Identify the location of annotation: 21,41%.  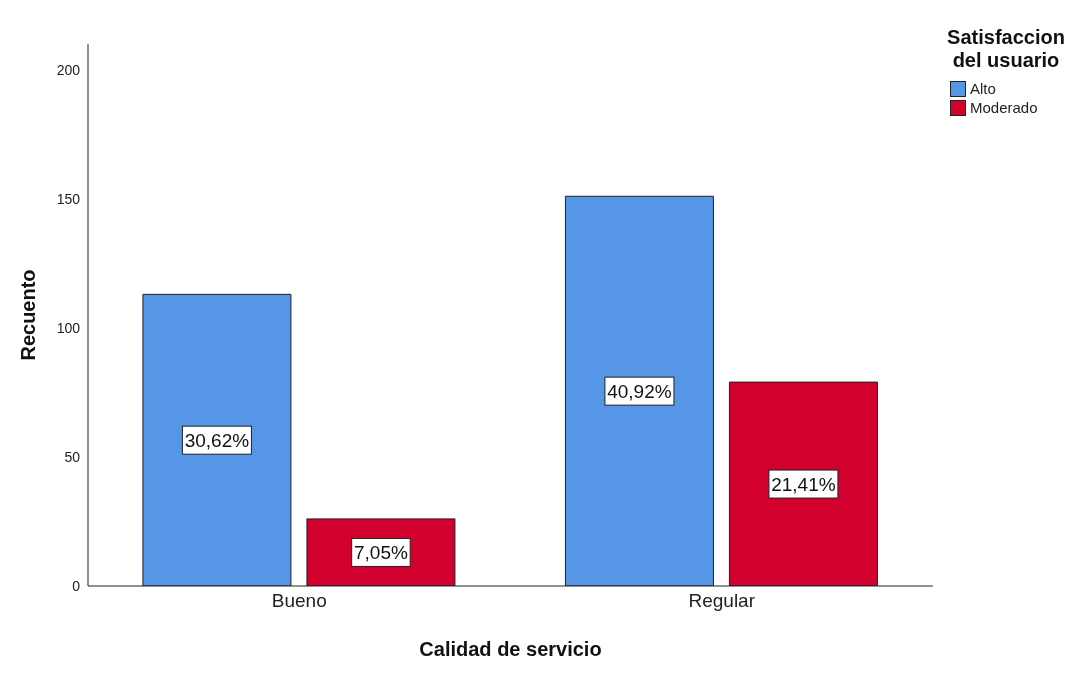
(803, 485).